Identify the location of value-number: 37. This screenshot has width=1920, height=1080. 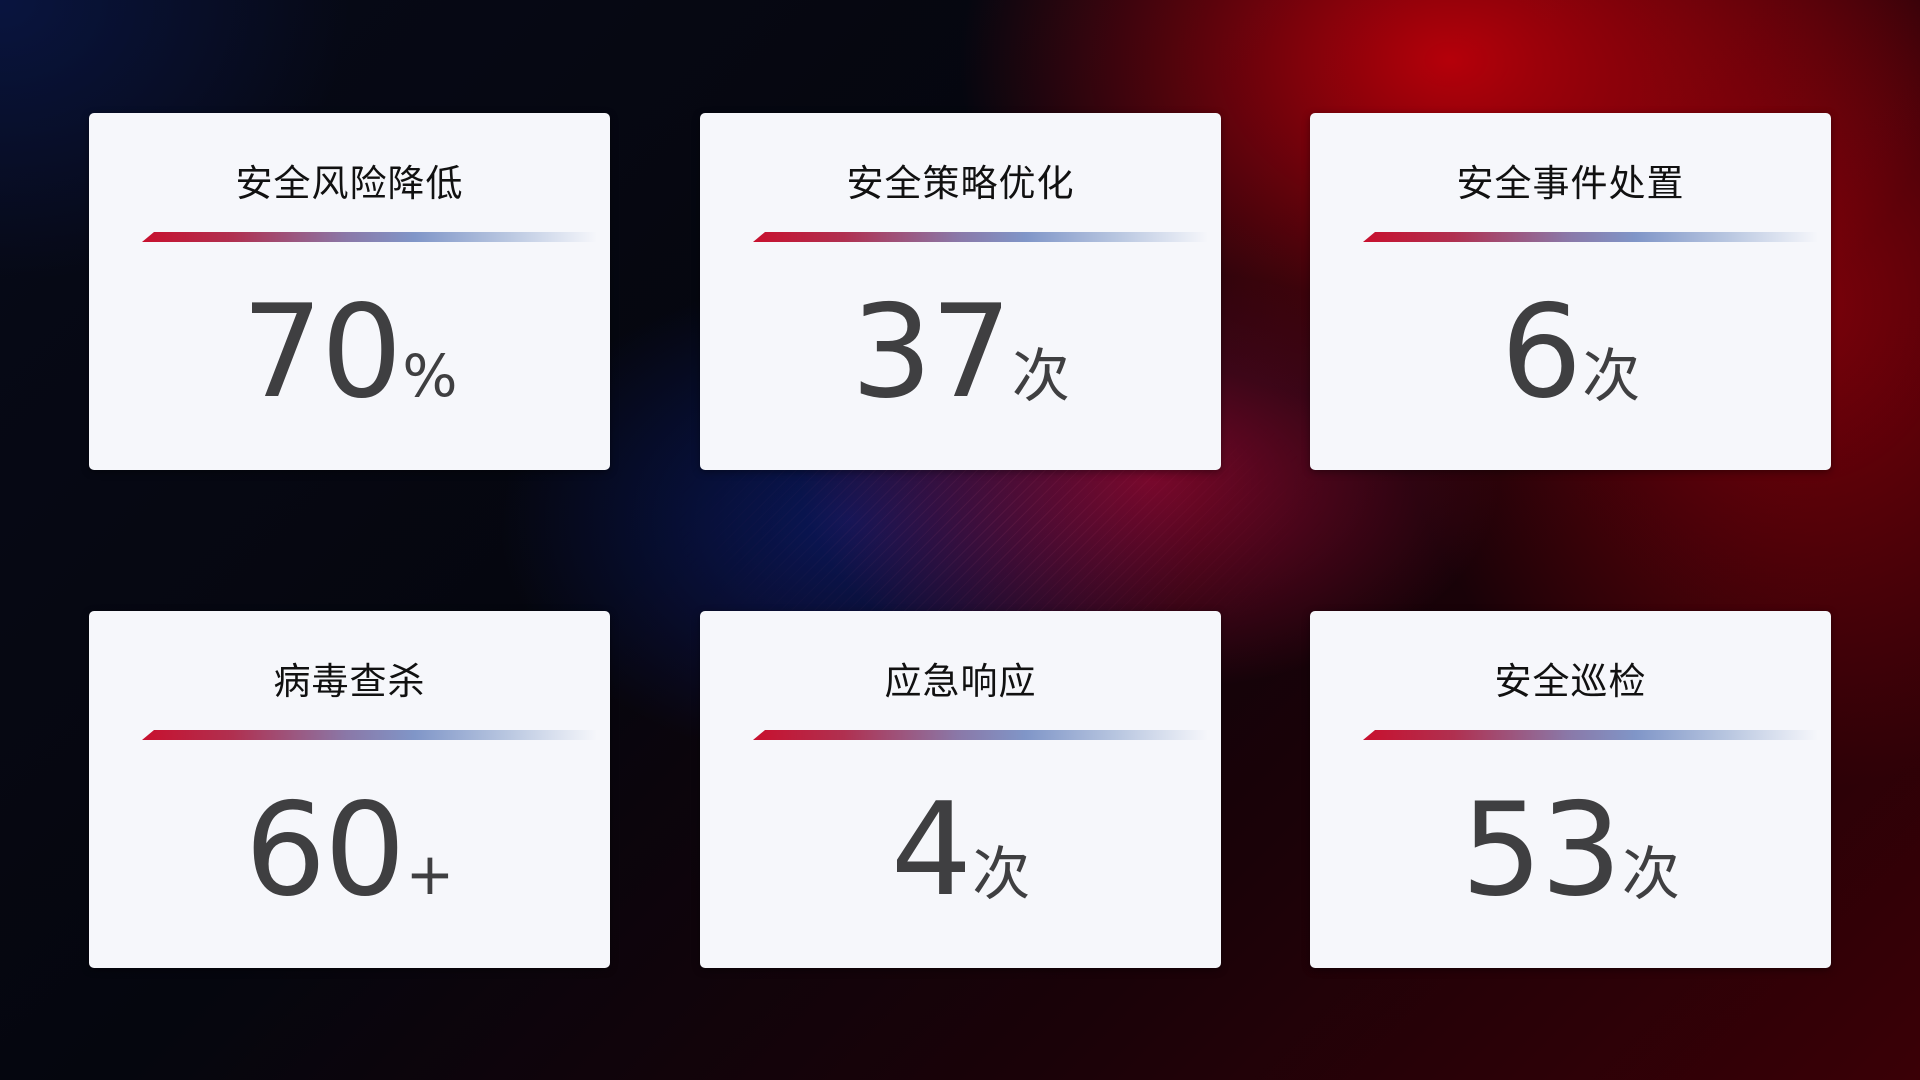
(931, 352).